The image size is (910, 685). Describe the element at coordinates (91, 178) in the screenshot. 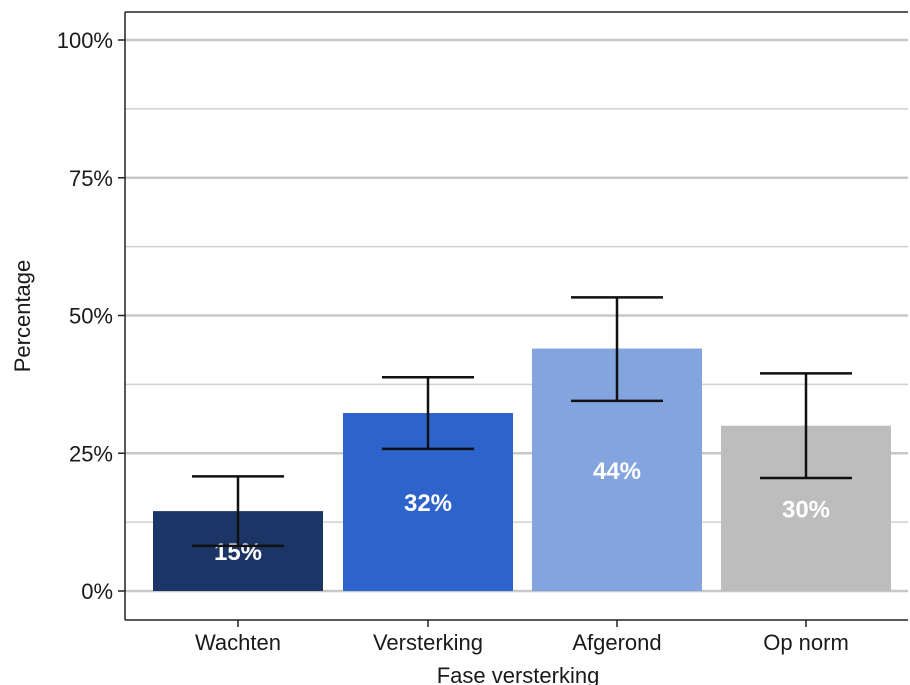

I see `y-tick-label: 75%` at that location.